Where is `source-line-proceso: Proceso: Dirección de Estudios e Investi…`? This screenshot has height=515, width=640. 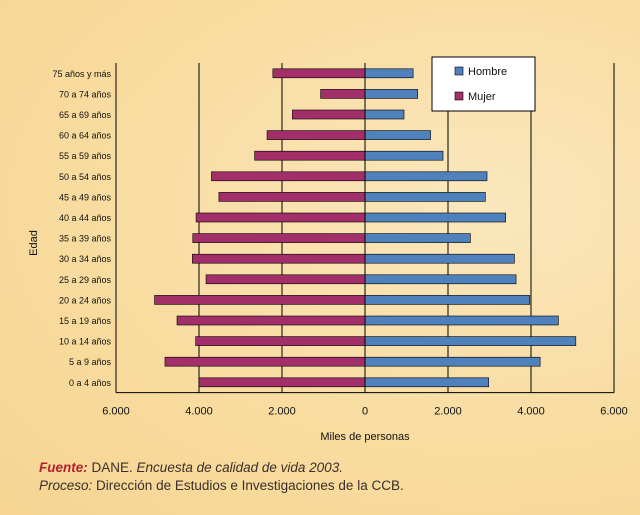
source-line-proceso: Proceso: Dirección de Estudios e Investi… is located at coordinates (221, 486).